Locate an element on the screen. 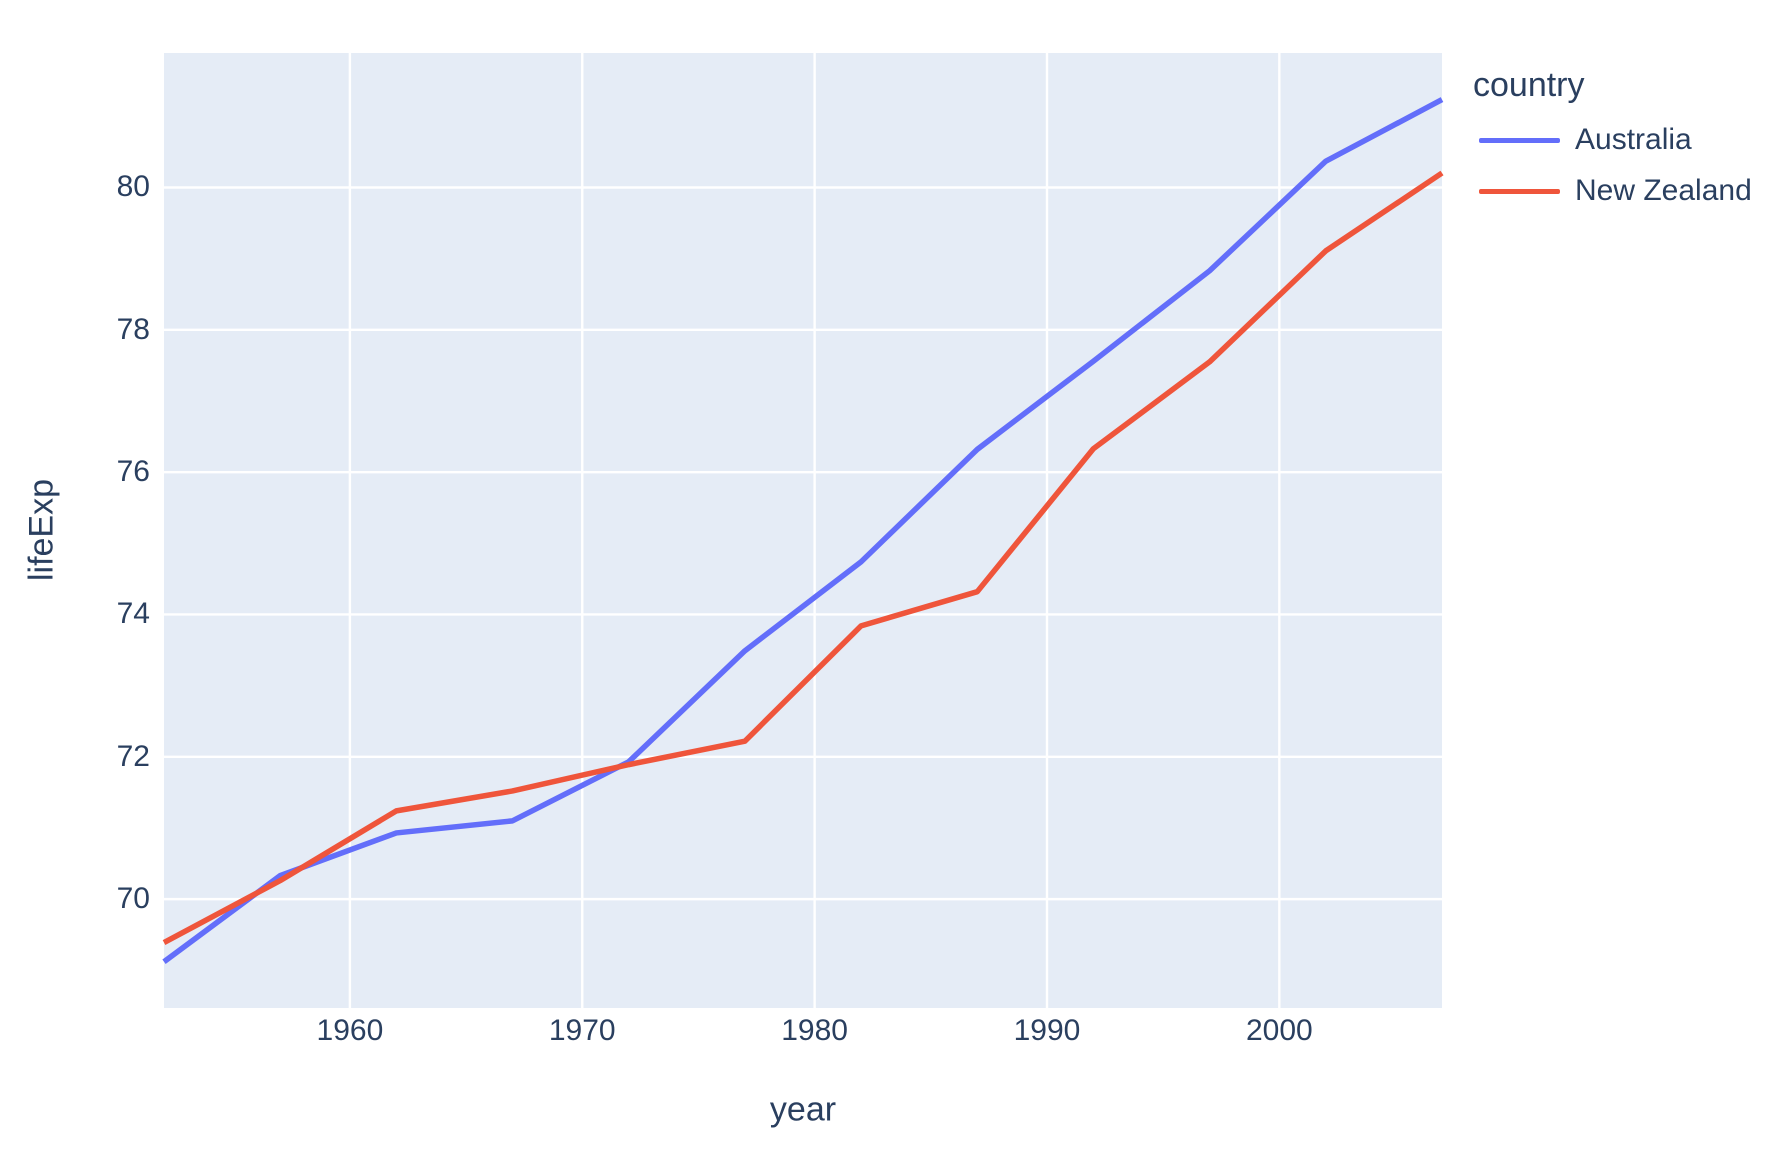 The width and height of the screenshot is (1781, 1168). x-tick-label: 2000 is located at coordinates (1279, 1030).